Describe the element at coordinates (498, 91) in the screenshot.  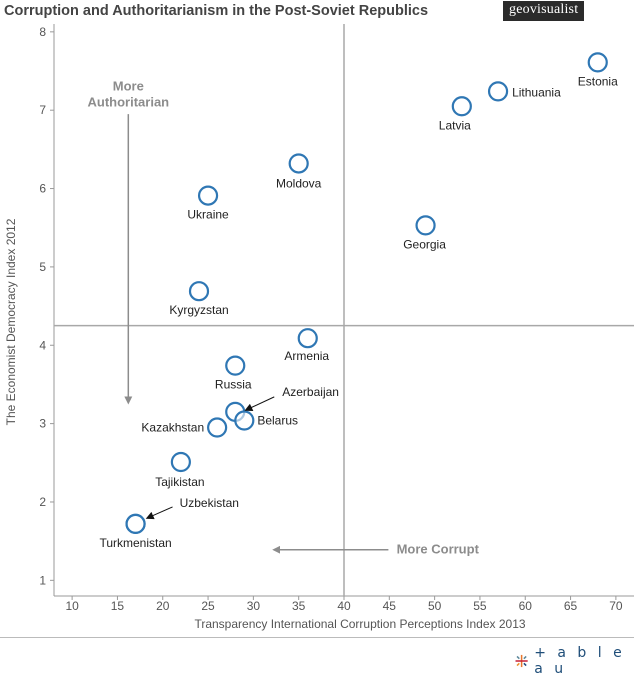
I see `data-point-lithuania` at that location.